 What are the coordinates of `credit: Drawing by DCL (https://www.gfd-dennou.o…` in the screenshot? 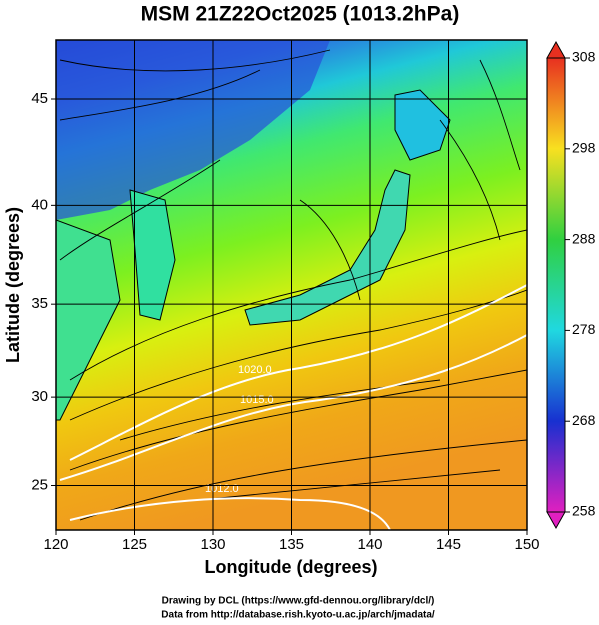 It's located at (298, 601).